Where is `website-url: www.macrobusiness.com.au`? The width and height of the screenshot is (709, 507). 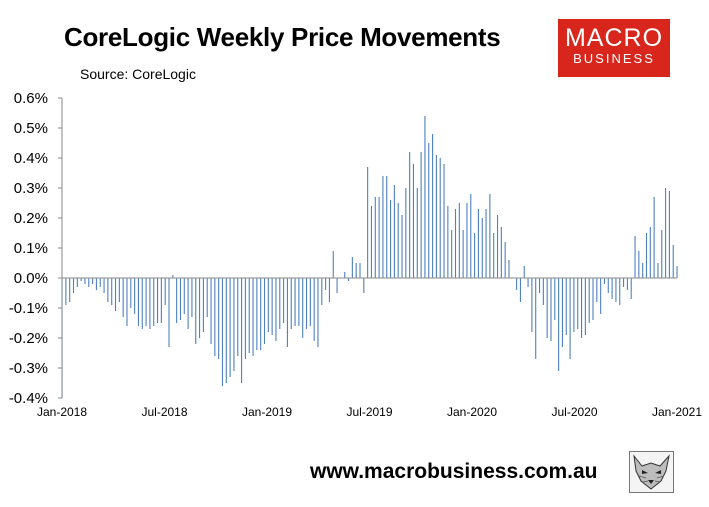
website-url: www.macrobusiness.com.au is located at coordinates (454, 471).